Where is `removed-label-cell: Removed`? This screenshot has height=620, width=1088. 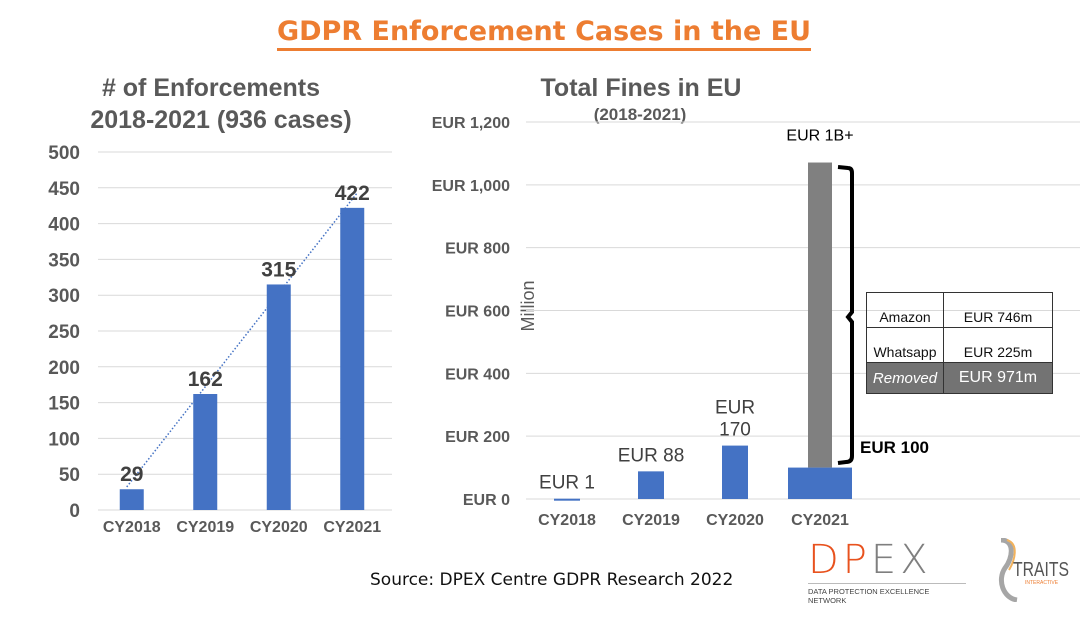
removed-label-cell: Removed is located at coordinates (905, 378).